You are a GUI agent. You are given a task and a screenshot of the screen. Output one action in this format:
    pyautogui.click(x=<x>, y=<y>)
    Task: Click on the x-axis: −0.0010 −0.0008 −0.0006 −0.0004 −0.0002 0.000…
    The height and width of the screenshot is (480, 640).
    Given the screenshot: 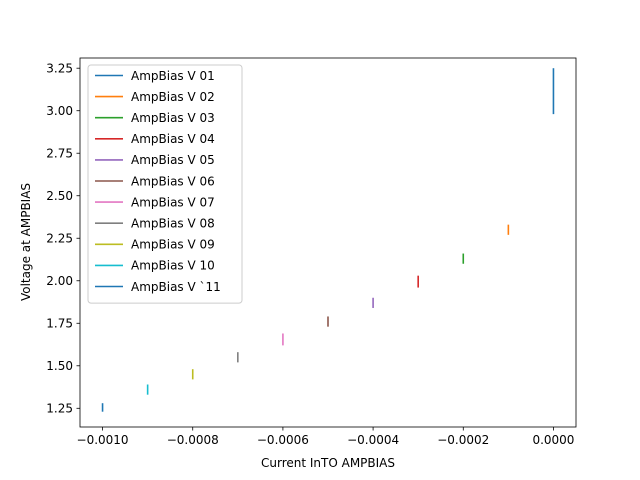 What is the action you would take?
    pyautogui.click(x=325, y=437)
    